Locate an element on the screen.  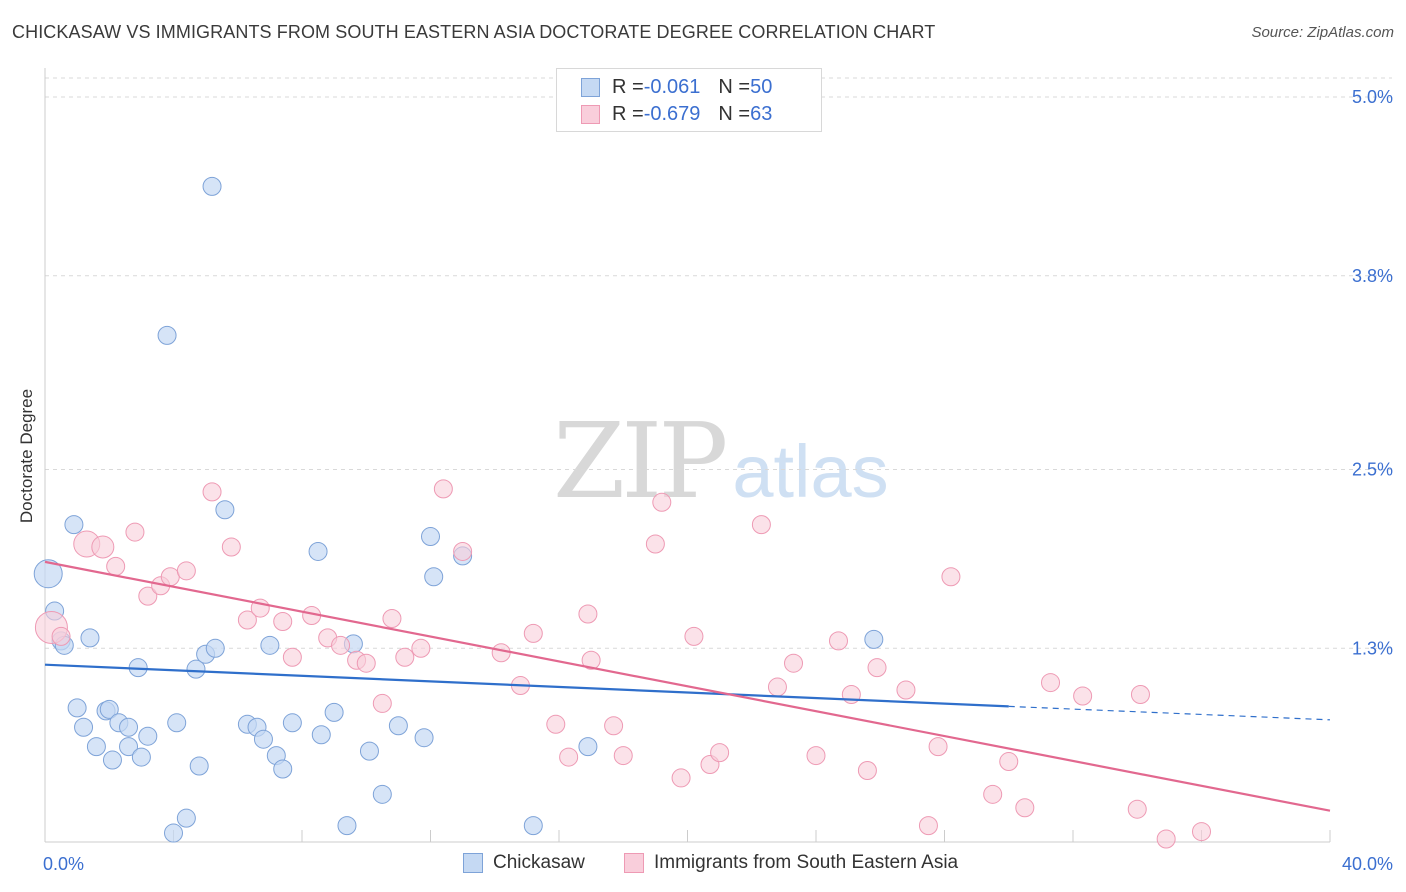
immigrants-swatch is located at coordinates (634, 863).